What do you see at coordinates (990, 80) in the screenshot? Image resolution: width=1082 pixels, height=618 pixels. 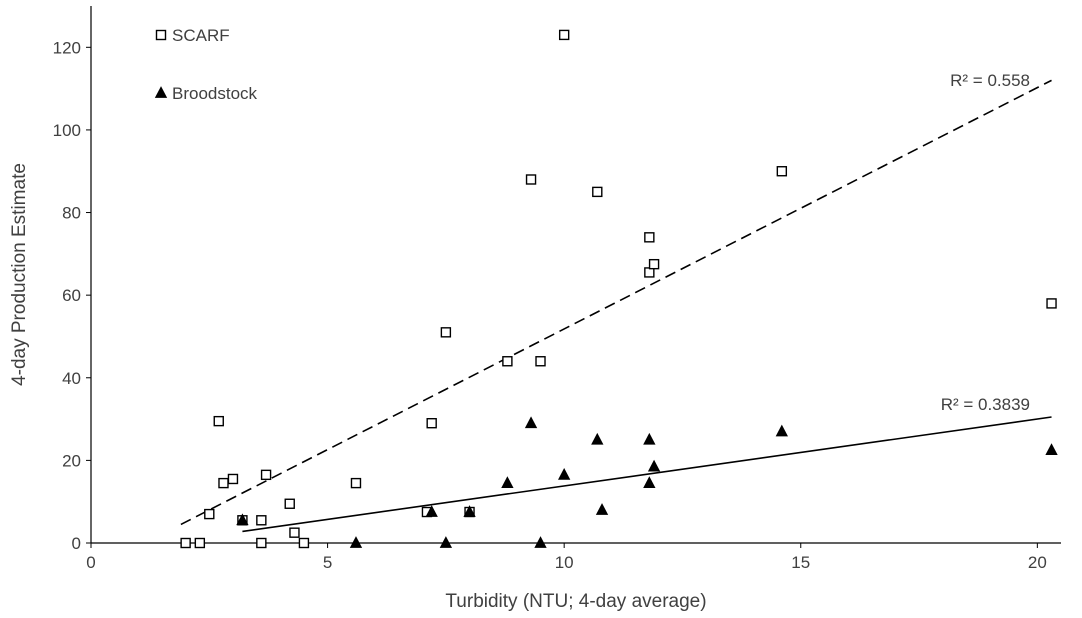 I see `r2-label-scarf: R² = 0.558` at bounding box center [990, 80].